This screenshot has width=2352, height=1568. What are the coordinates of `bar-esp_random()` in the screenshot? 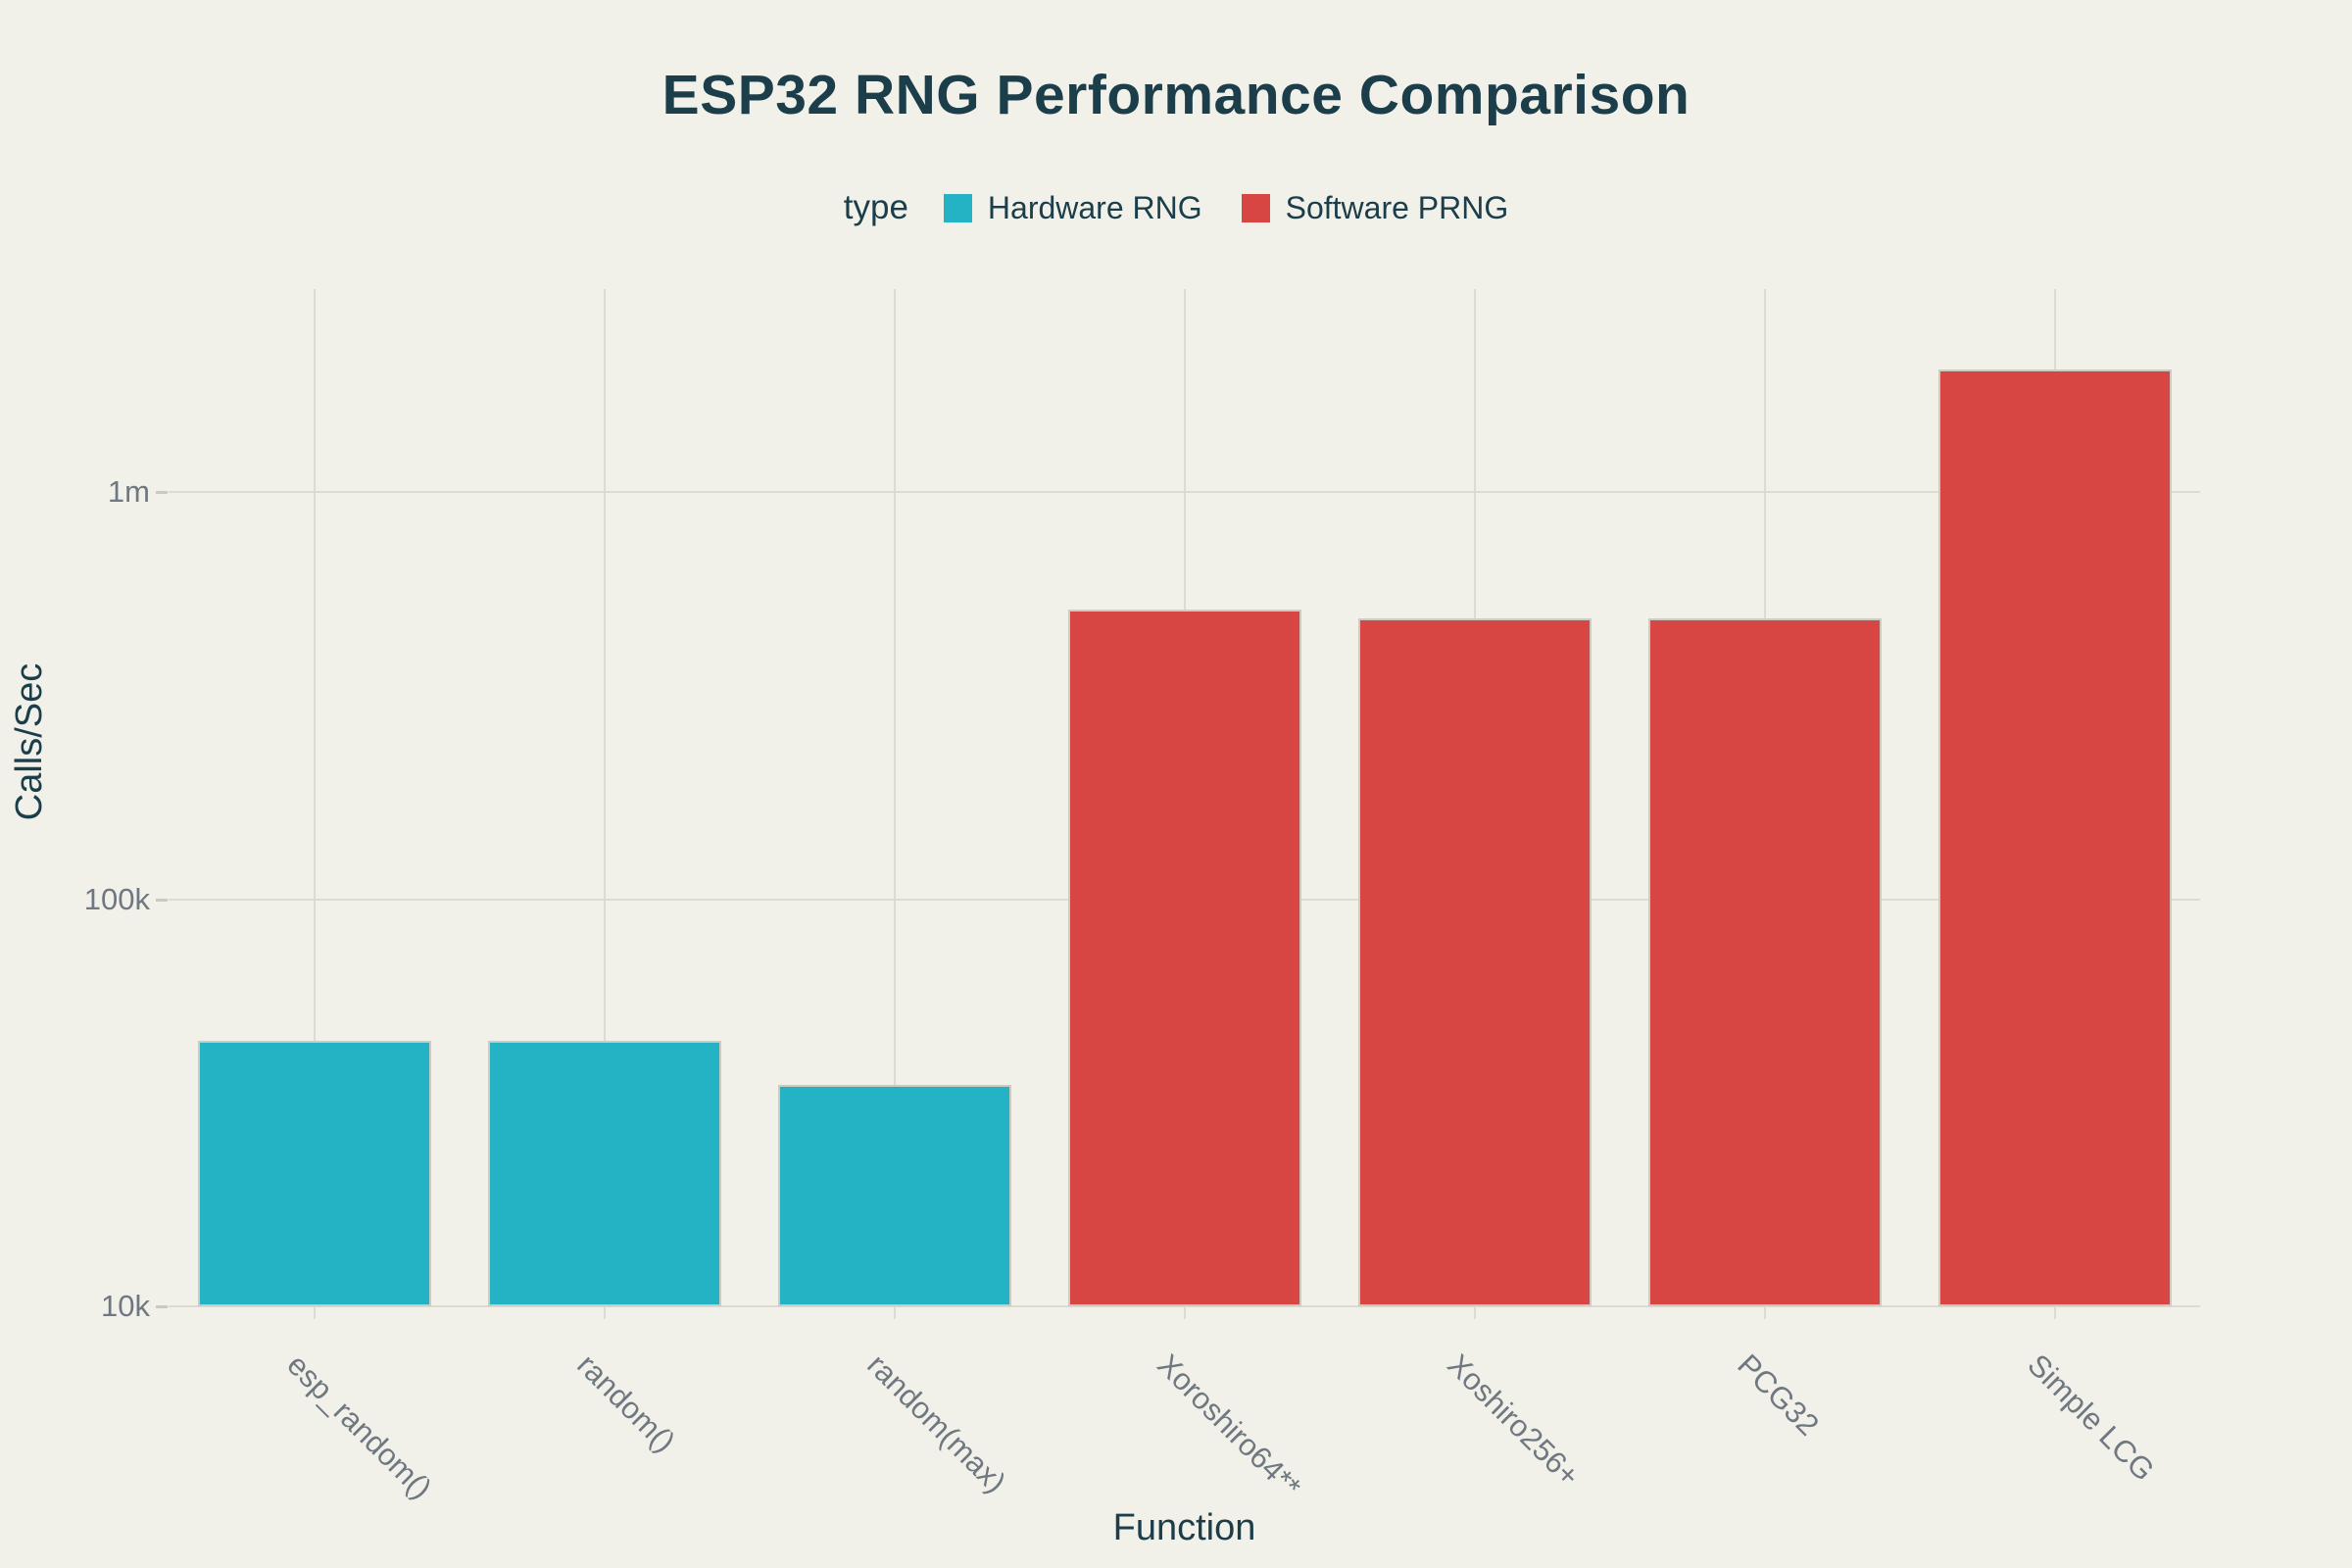 It's located at (314, 1173).